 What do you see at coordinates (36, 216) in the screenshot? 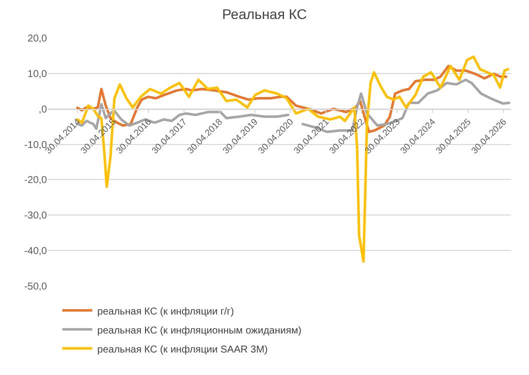
I see `y-tick-label: -30,0` at bounding box center [36, 216].